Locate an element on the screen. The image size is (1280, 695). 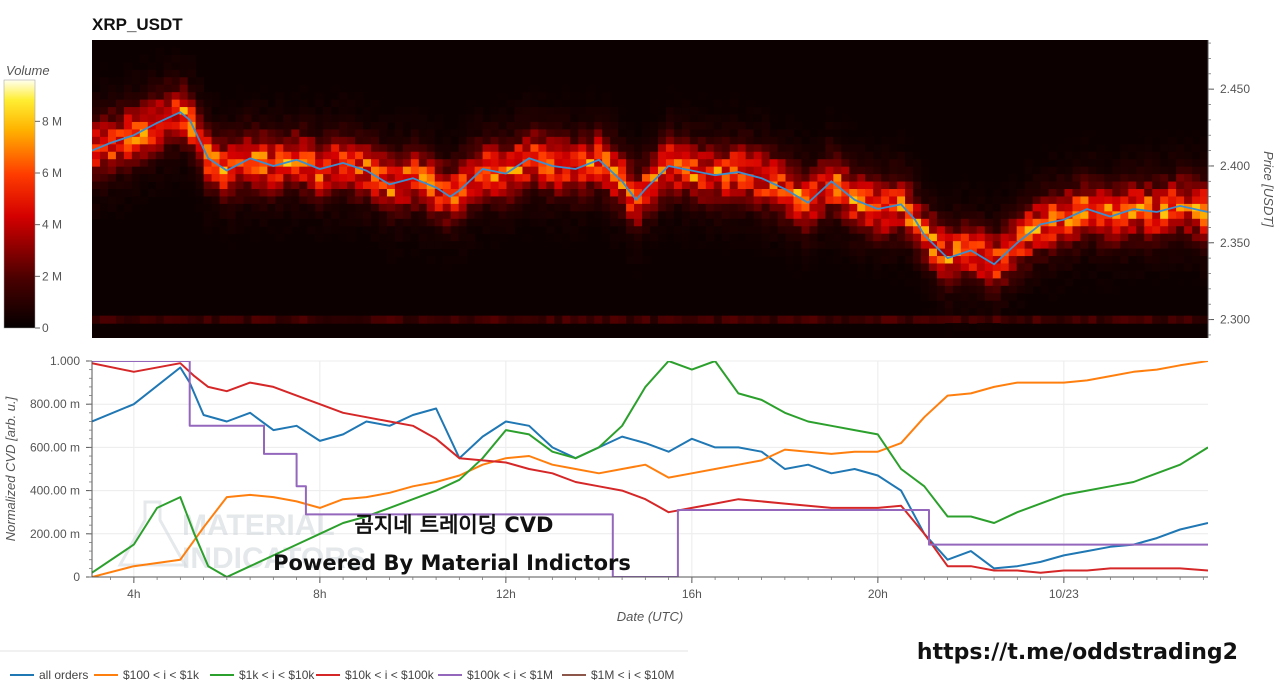
legend-item: $1k < i < $10k is located at coordinates (277, 675).